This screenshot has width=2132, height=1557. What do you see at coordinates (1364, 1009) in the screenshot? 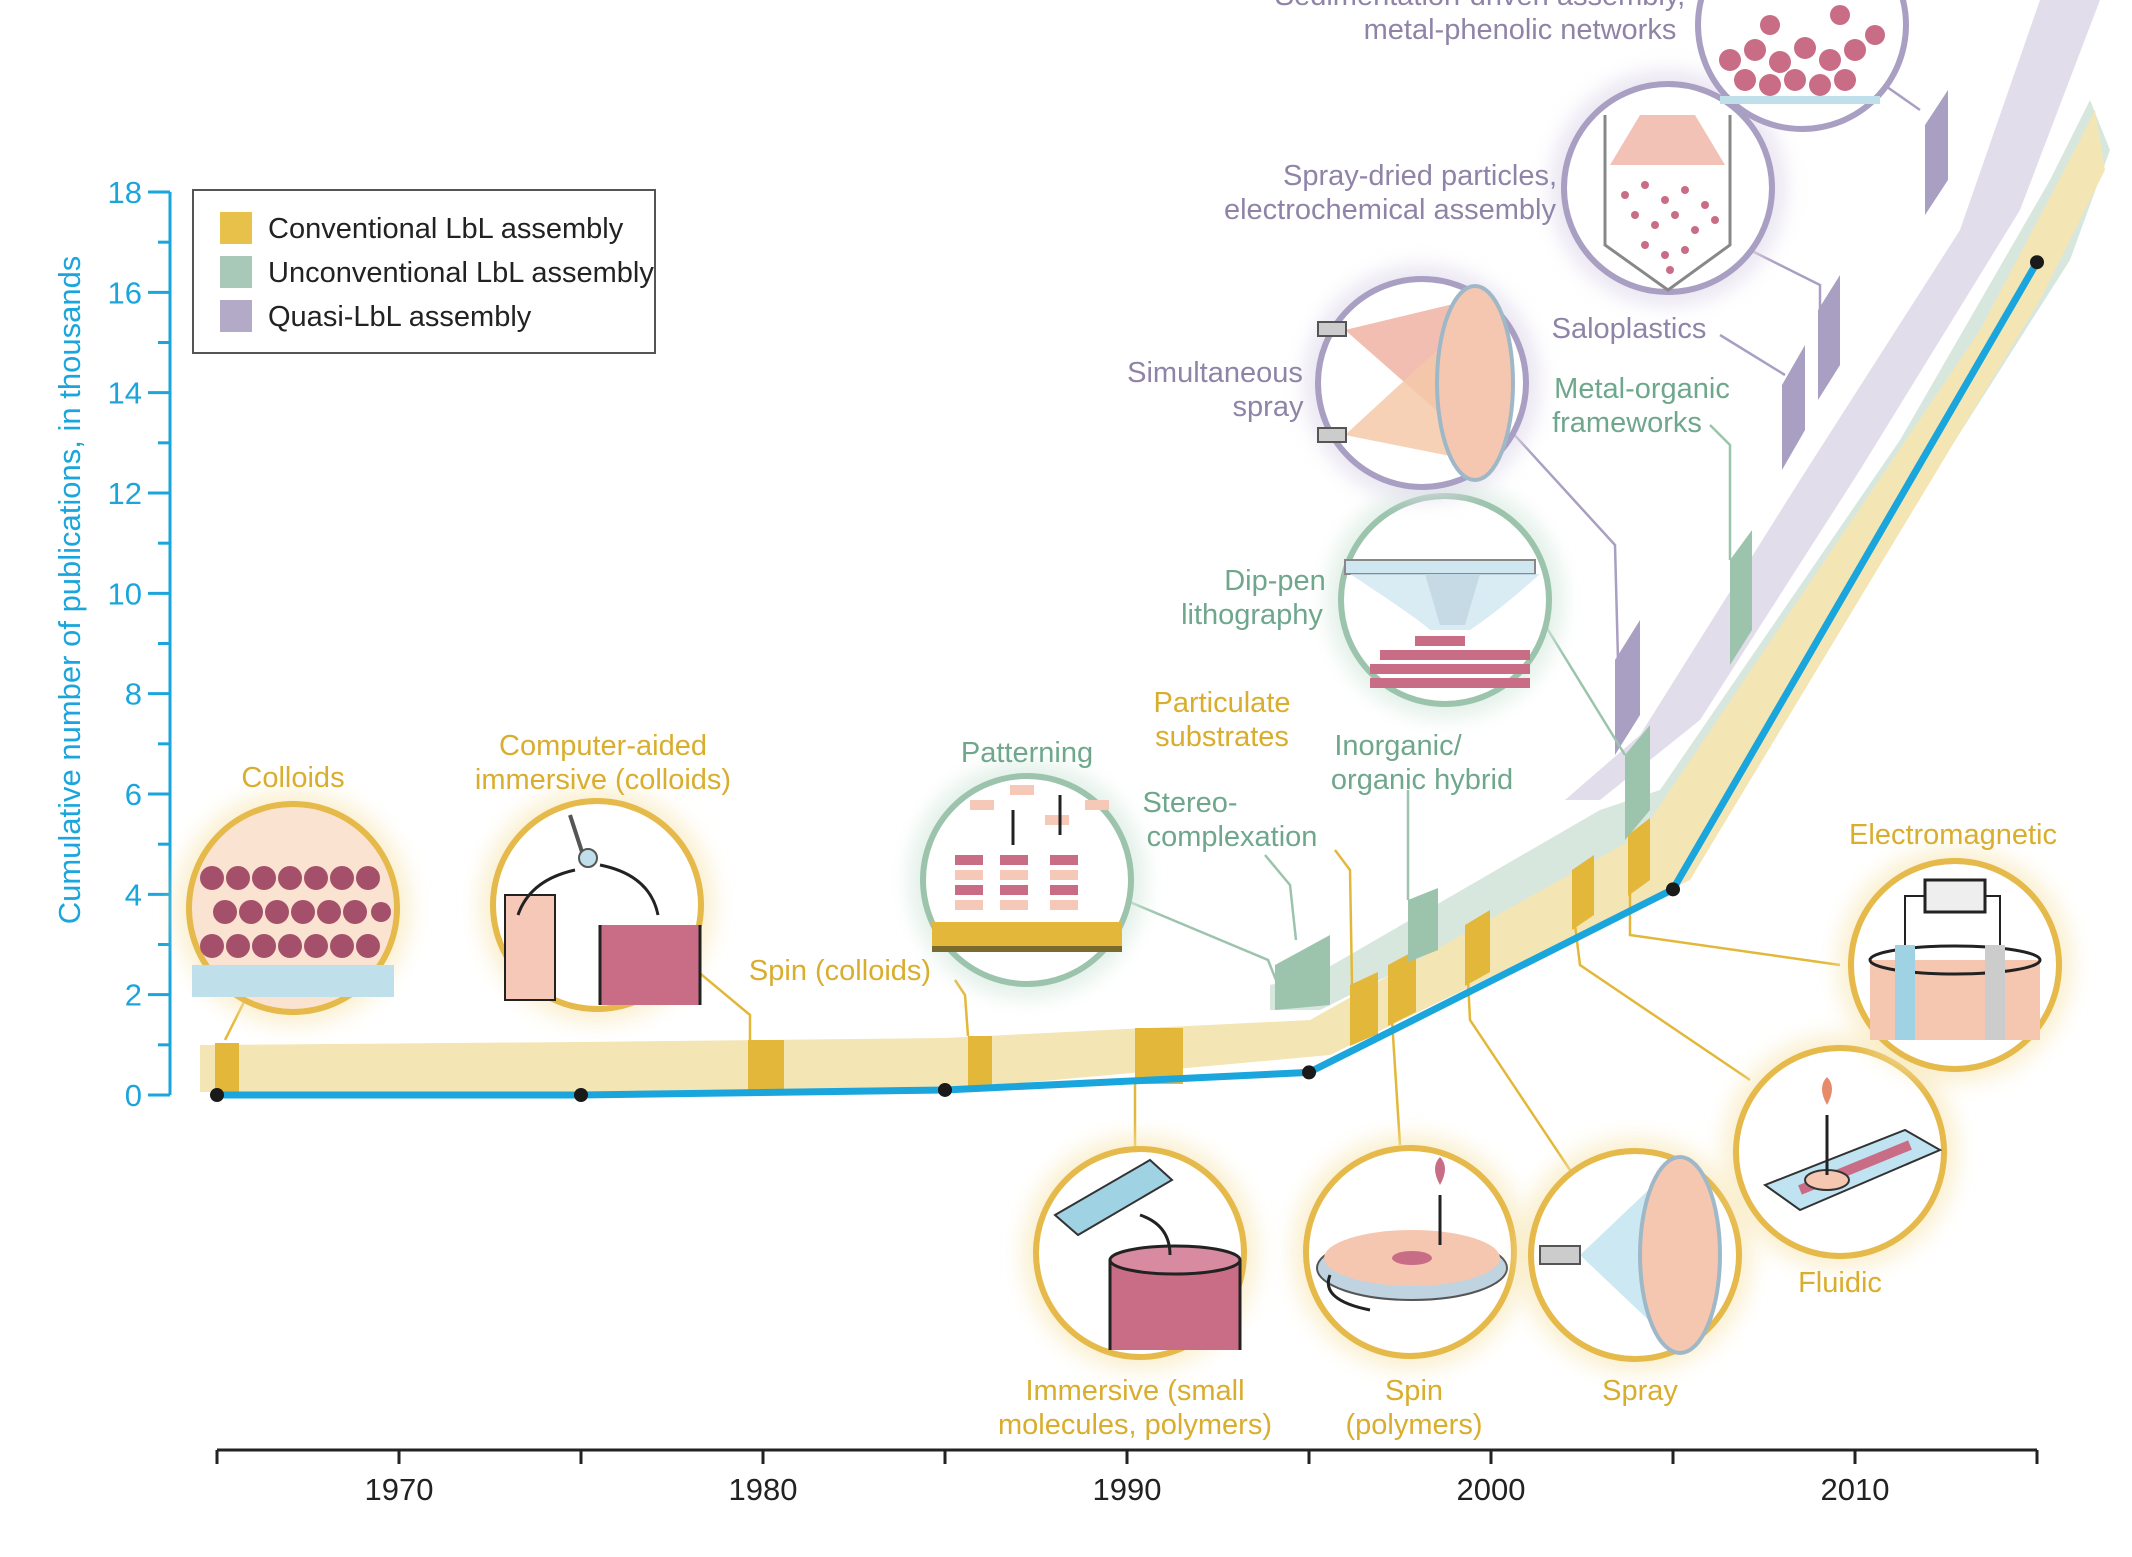
I see `marker-particulate` at bounding box center [1364, 1009].